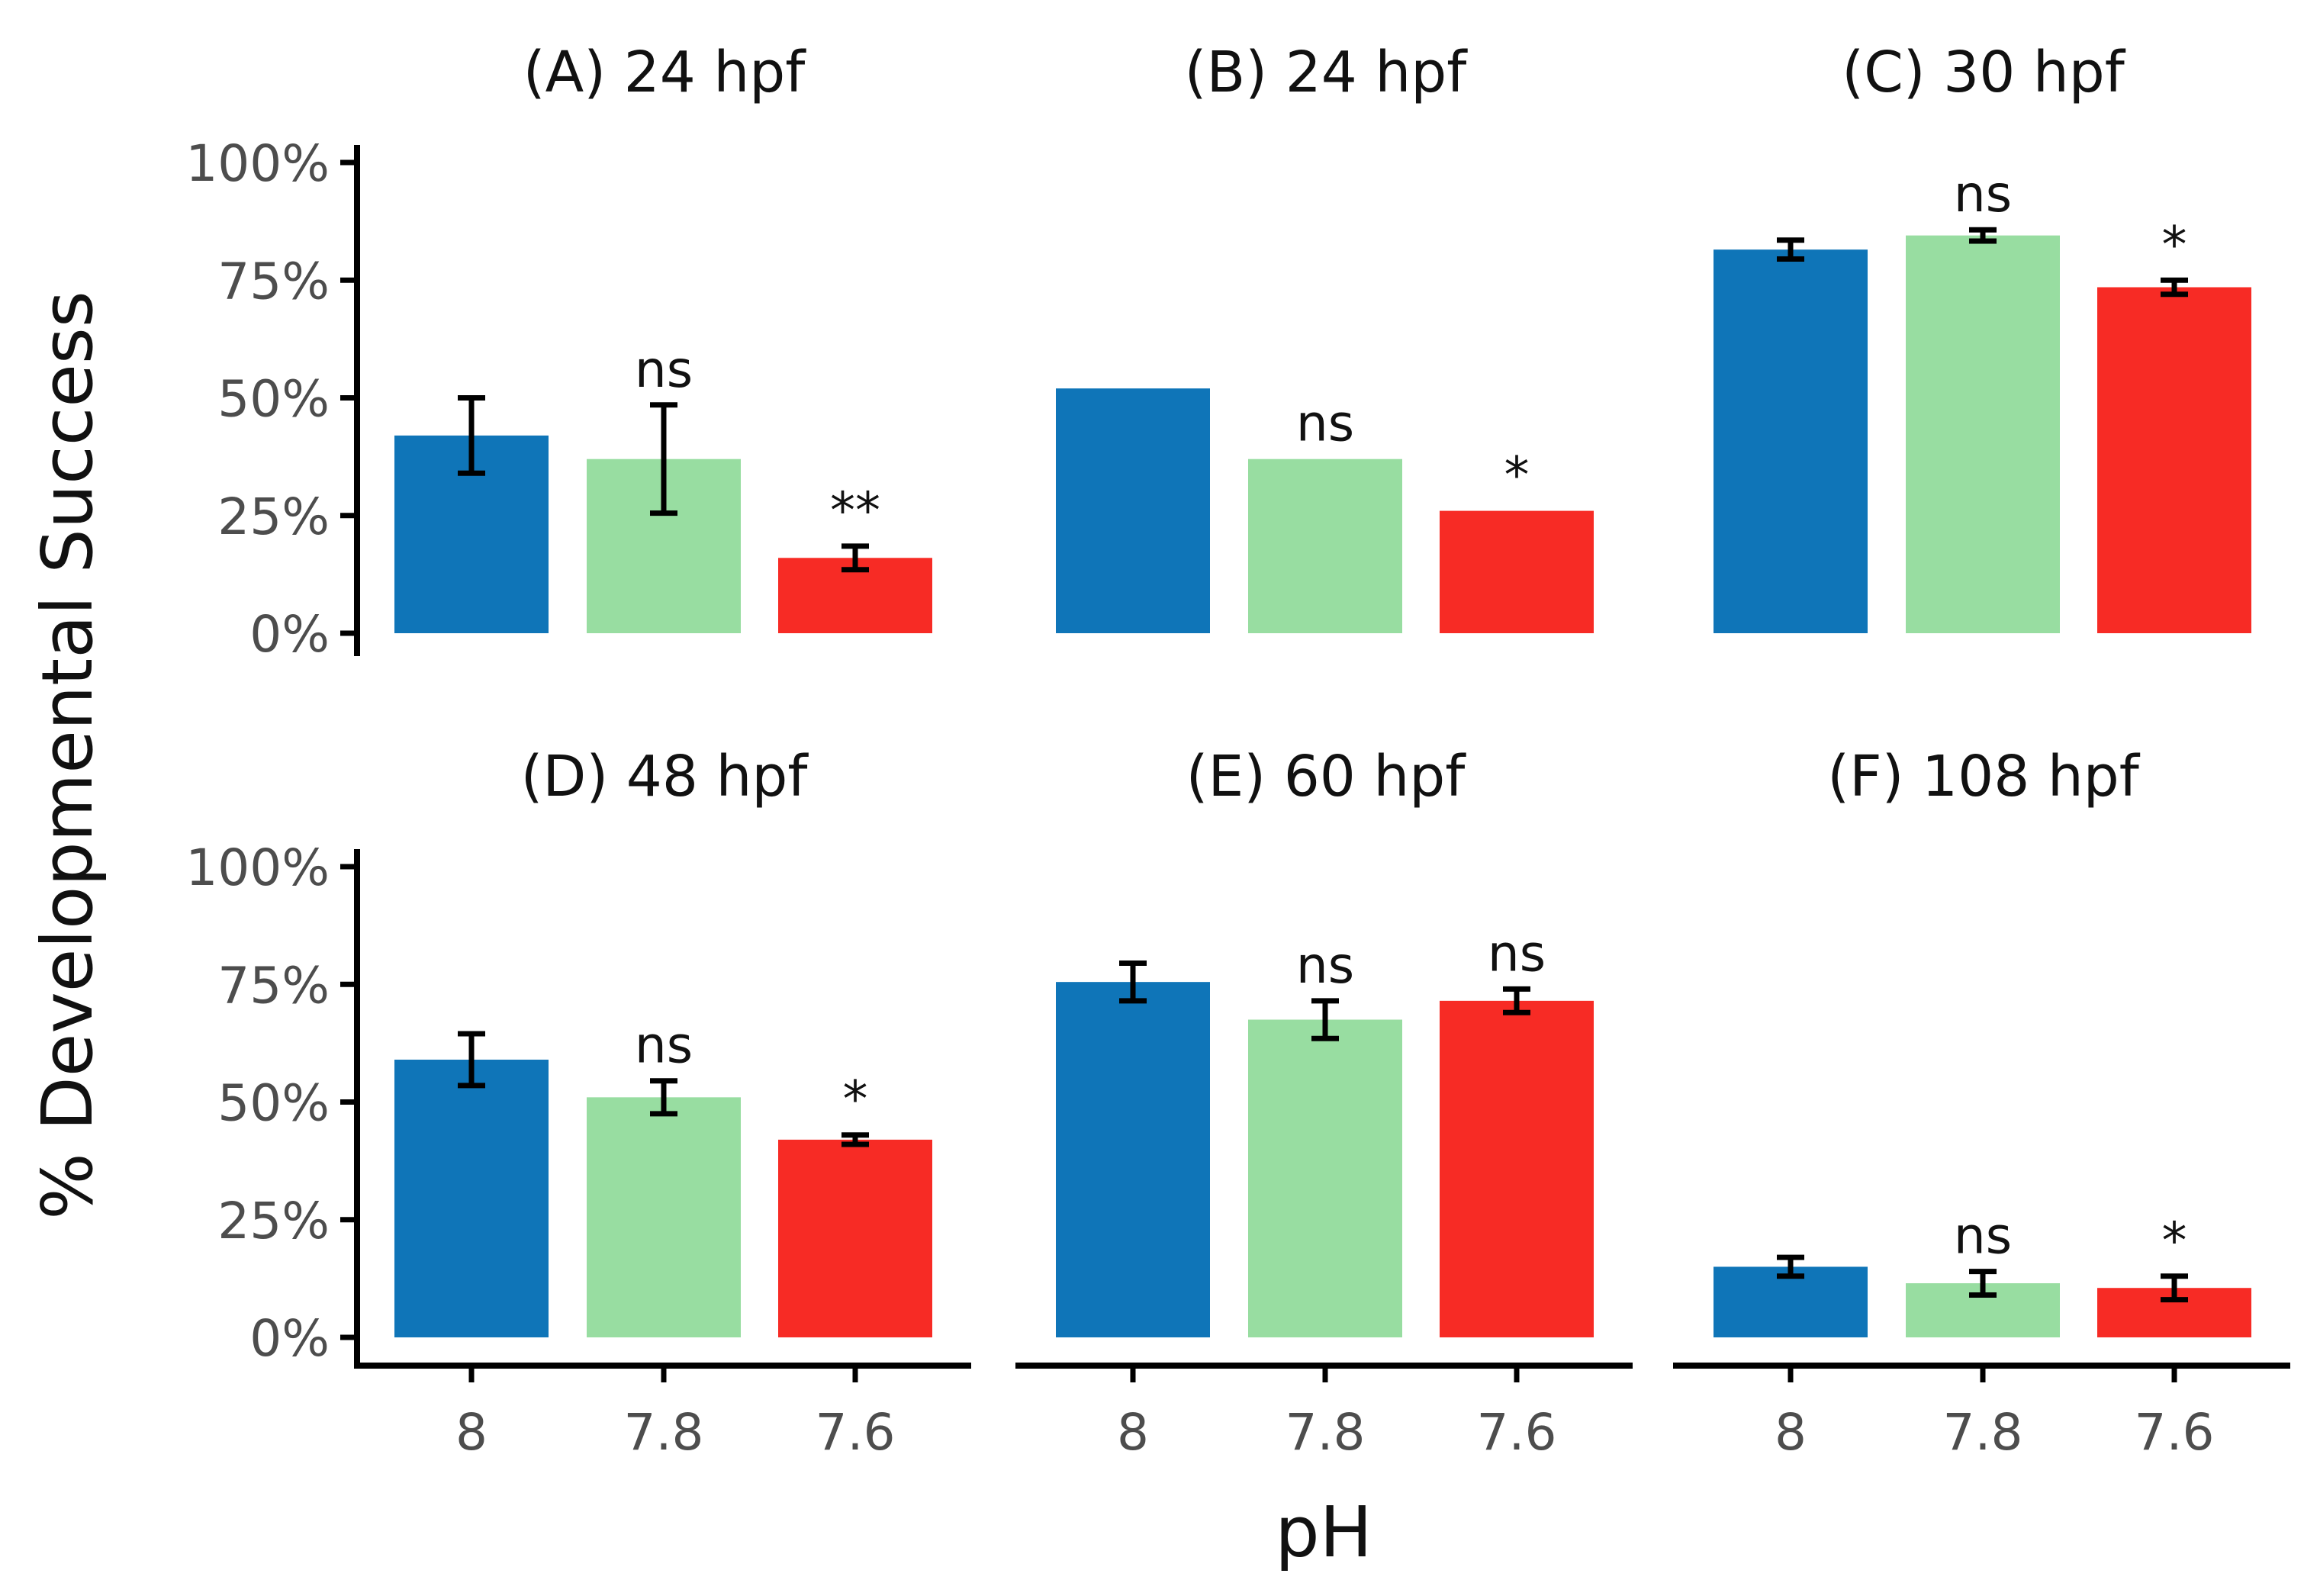  Describe the element at coordinates (665, 776) in the screenshot. I see `panel-title: (D) 48 hpf` at that location.